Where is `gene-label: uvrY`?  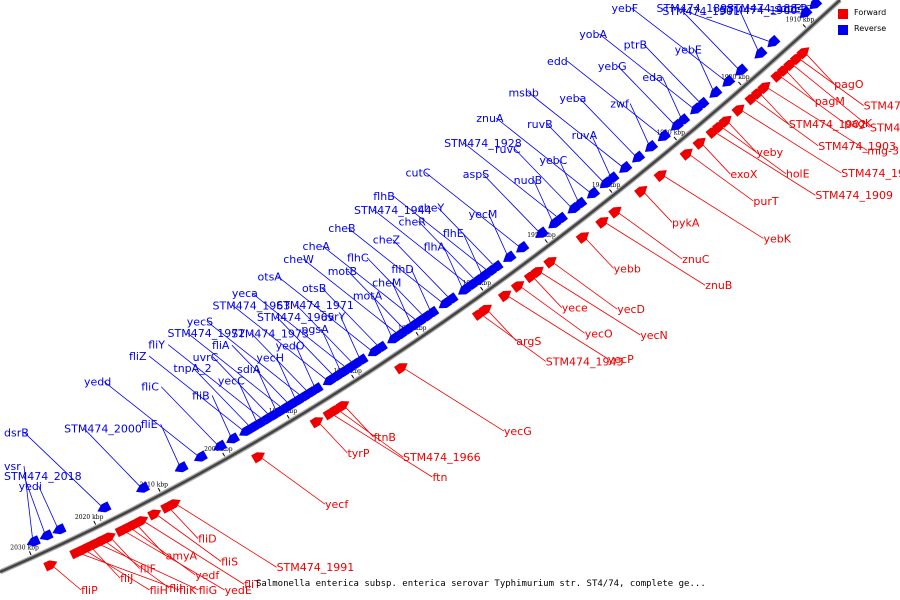 gene-label: uvrY is located at coordinates (333, 317).